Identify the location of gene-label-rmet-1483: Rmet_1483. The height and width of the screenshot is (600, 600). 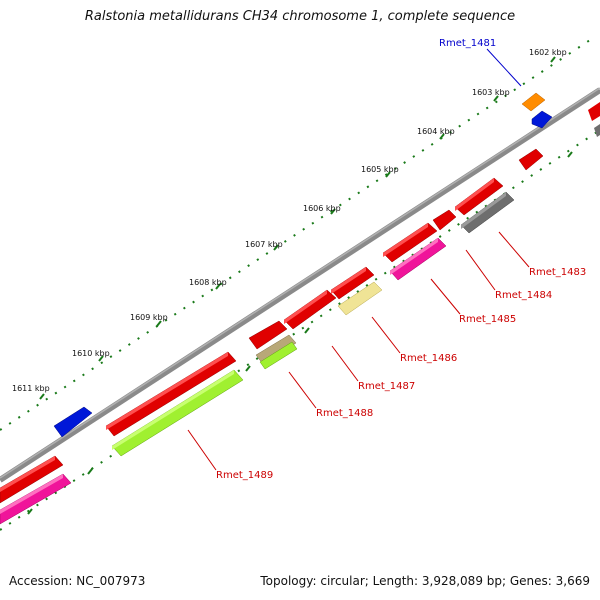
(557, 272).